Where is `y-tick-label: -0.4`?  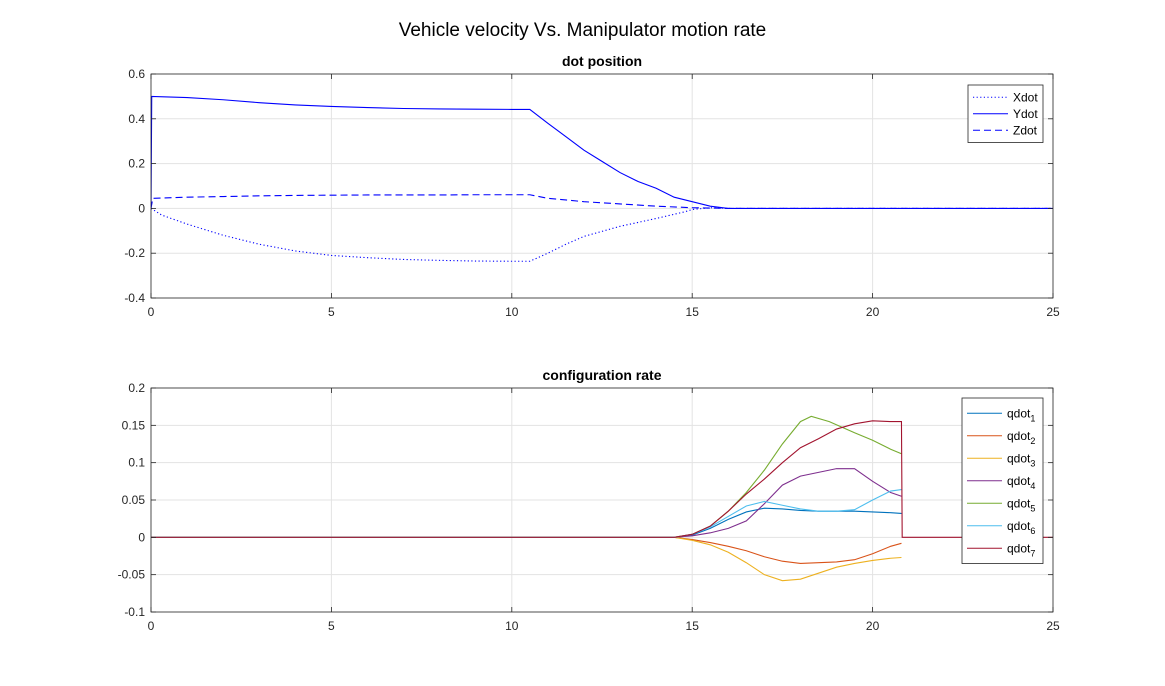
y-tick-label: -0.4 is located at coordinates (134, 298).